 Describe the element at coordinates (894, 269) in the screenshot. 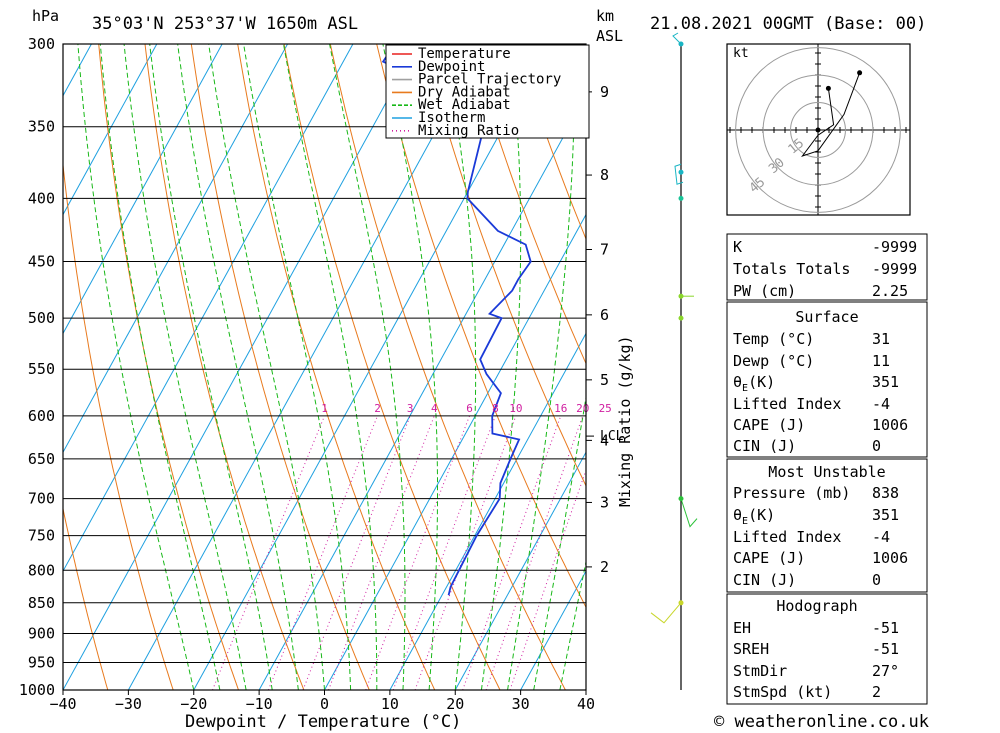

I see `tt-value: -9999` at that location.